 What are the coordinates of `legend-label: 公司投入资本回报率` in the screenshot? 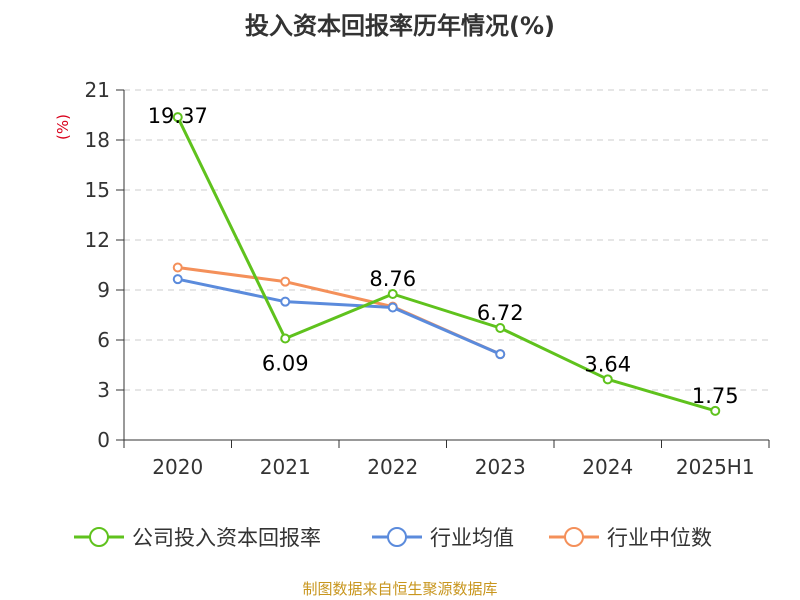 It's located at (226, 538).